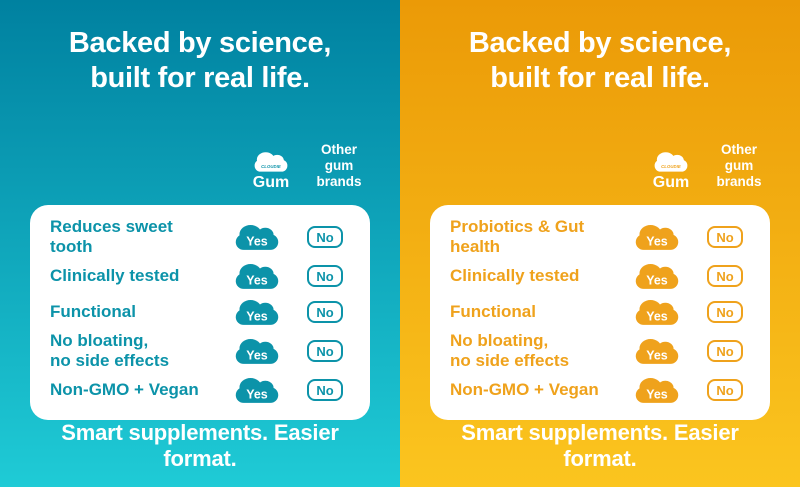 The width and height of the screenshot is (800, 487). I want to click on feature-label: Probiotics & Gut health, so click(517, 236).